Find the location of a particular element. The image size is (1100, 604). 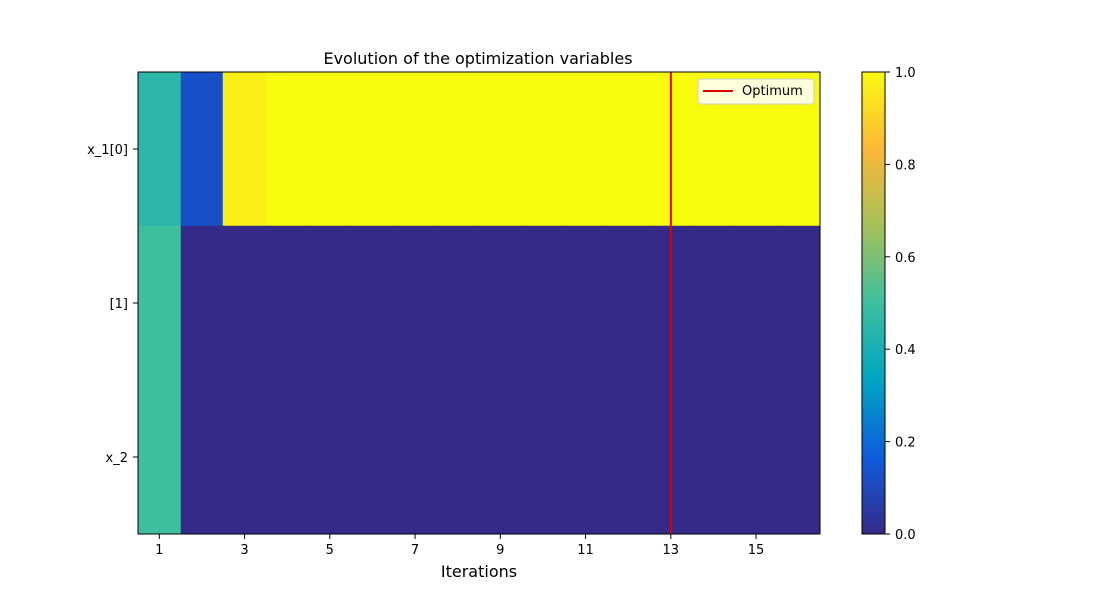

colorbar-tick-label: 0.0 is located at coordinates (905, 535).